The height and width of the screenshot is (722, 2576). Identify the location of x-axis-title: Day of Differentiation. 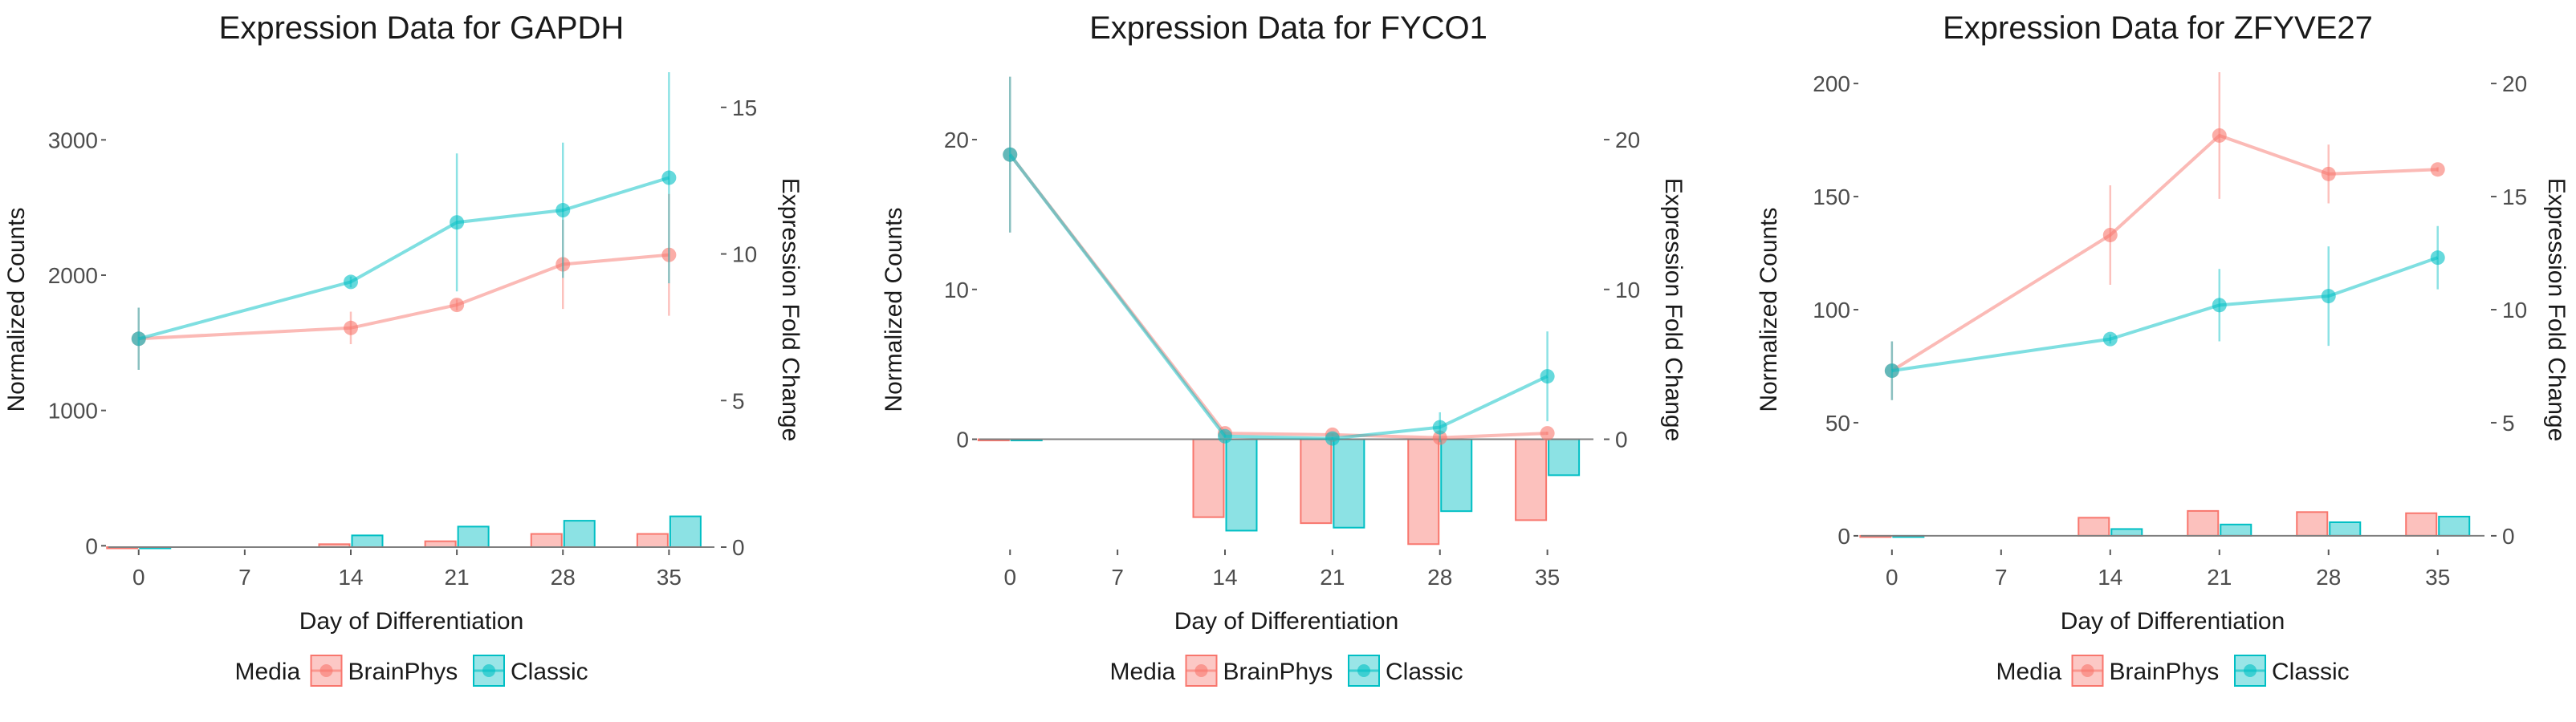
(2173, 621).